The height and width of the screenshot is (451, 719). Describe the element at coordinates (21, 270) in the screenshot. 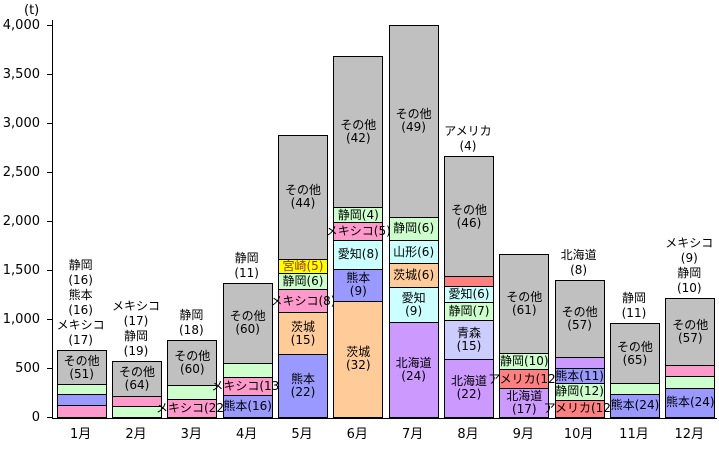

I see `y-tick-label: 1,500` at that location.